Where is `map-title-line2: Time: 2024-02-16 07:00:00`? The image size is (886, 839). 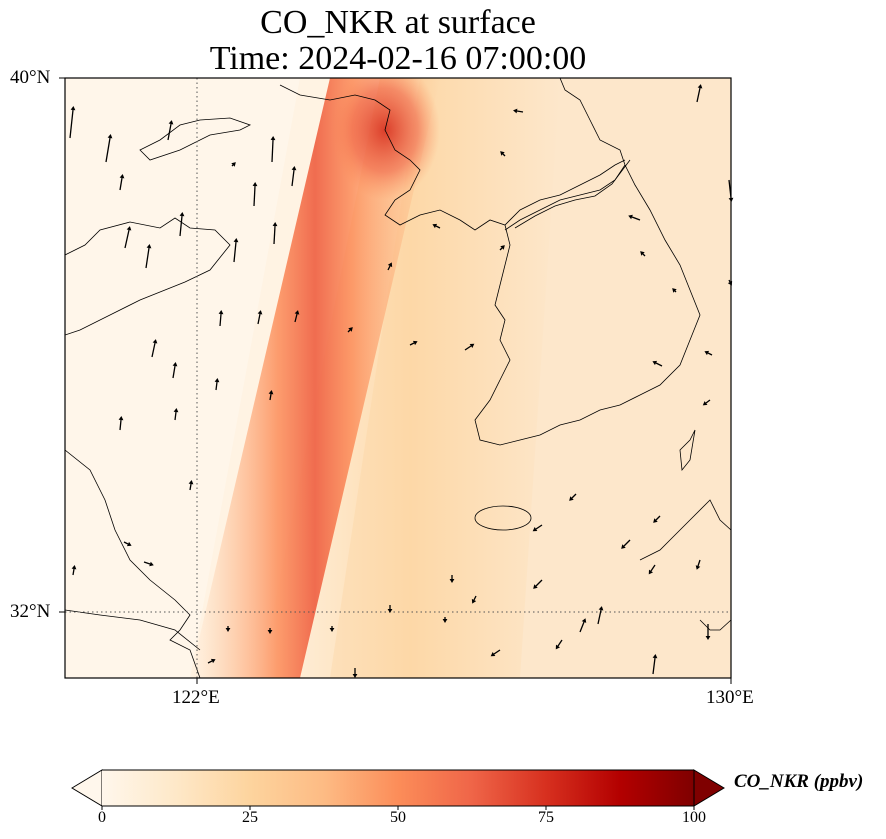
map-title-line2: Time: 2024-02-16 07:00:00 is located at coordinates (398, 58).